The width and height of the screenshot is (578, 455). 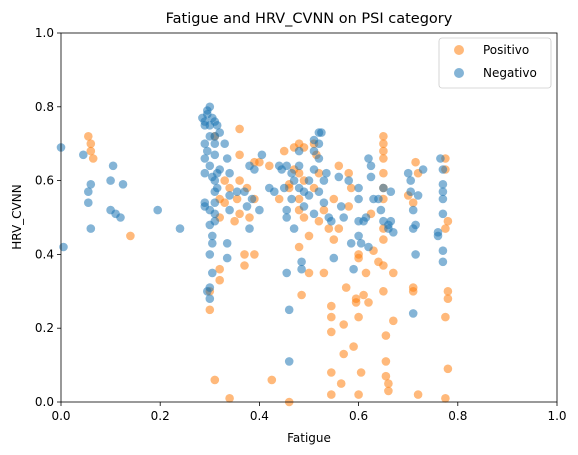 What do you see at coordinates (506, 50) in the screenshot?
I see `legend-label-positivo: Positivo` at bounding box center [506, 50].